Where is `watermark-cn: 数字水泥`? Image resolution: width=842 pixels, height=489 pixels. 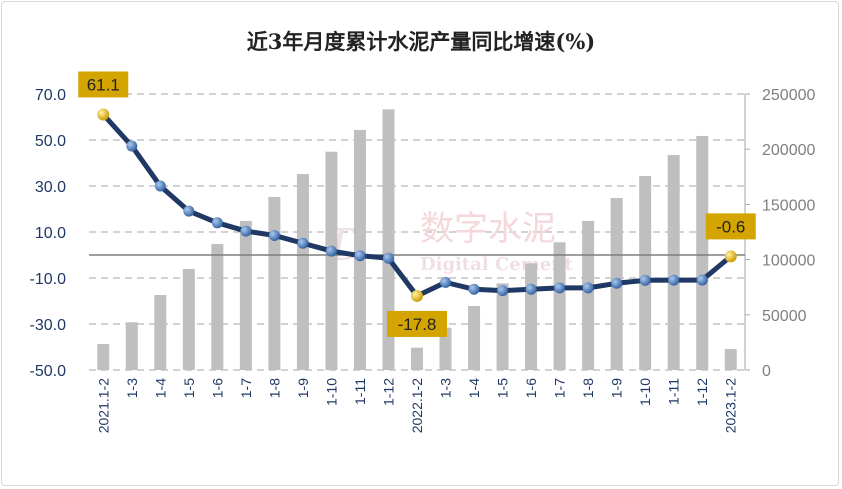 watermark-cn: 数字水泥 is located at coordinates (488, 229).